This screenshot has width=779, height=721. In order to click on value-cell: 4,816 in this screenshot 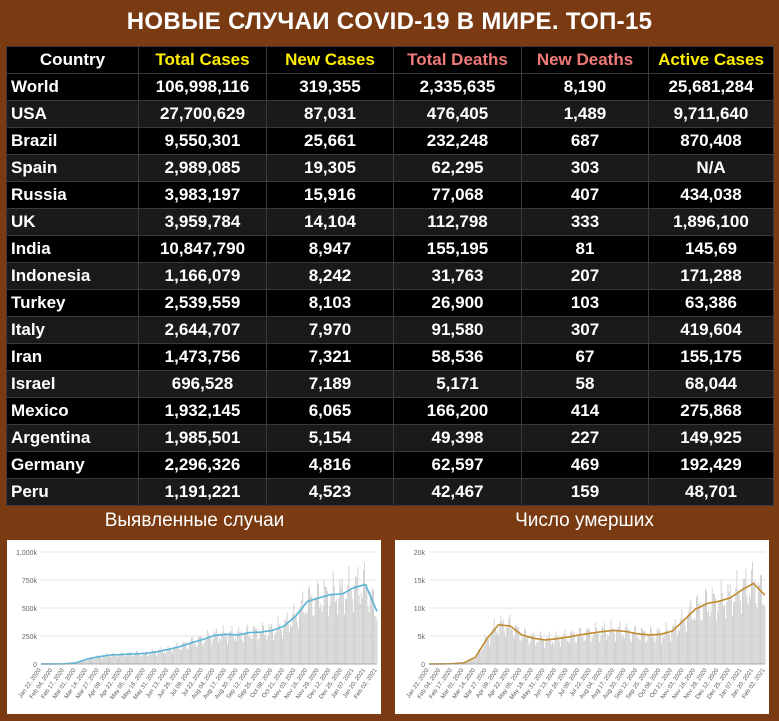, I will do `click(330, 465)`.